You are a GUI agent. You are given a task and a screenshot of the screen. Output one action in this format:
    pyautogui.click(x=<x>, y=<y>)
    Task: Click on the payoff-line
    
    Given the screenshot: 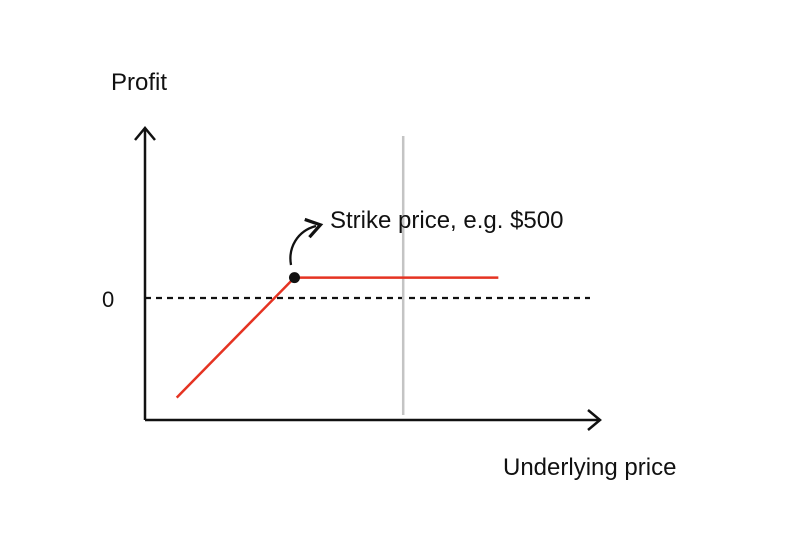 What is the action you would take?
    pyautogui.click(x=337, y=337)
    